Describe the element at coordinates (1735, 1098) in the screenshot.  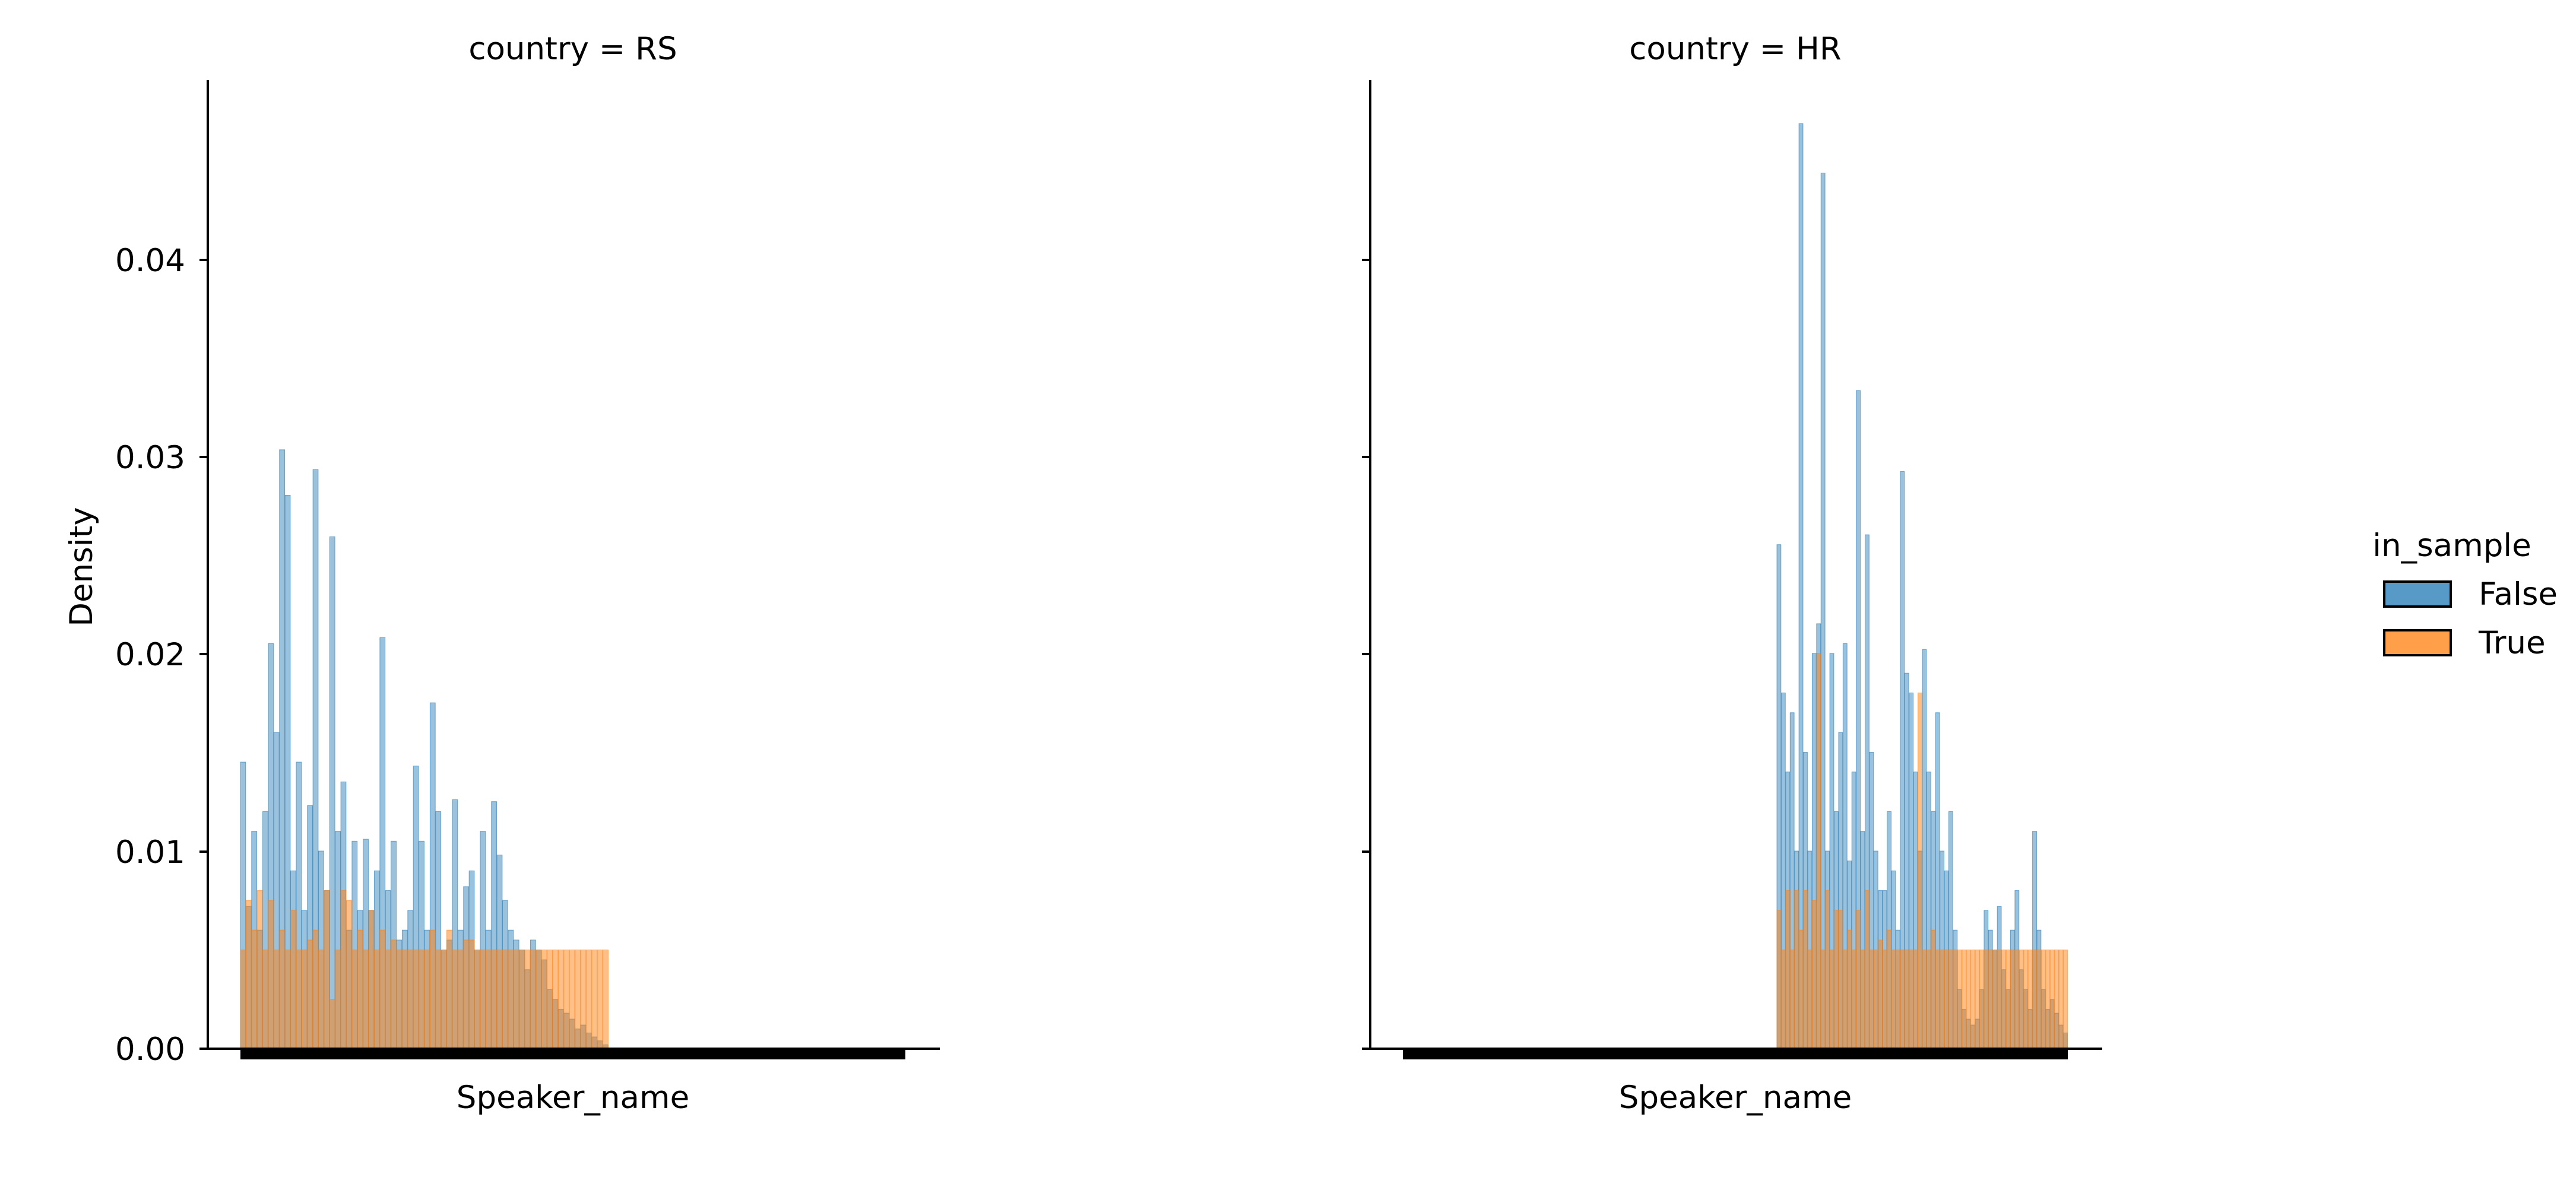
I see `hr-x-axis-label: Speaker_name` at that location.